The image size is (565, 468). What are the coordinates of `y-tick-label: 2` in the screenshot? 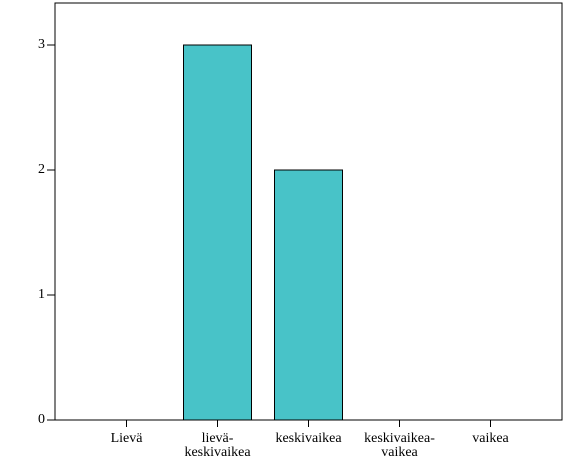 It's located at (41, 169).